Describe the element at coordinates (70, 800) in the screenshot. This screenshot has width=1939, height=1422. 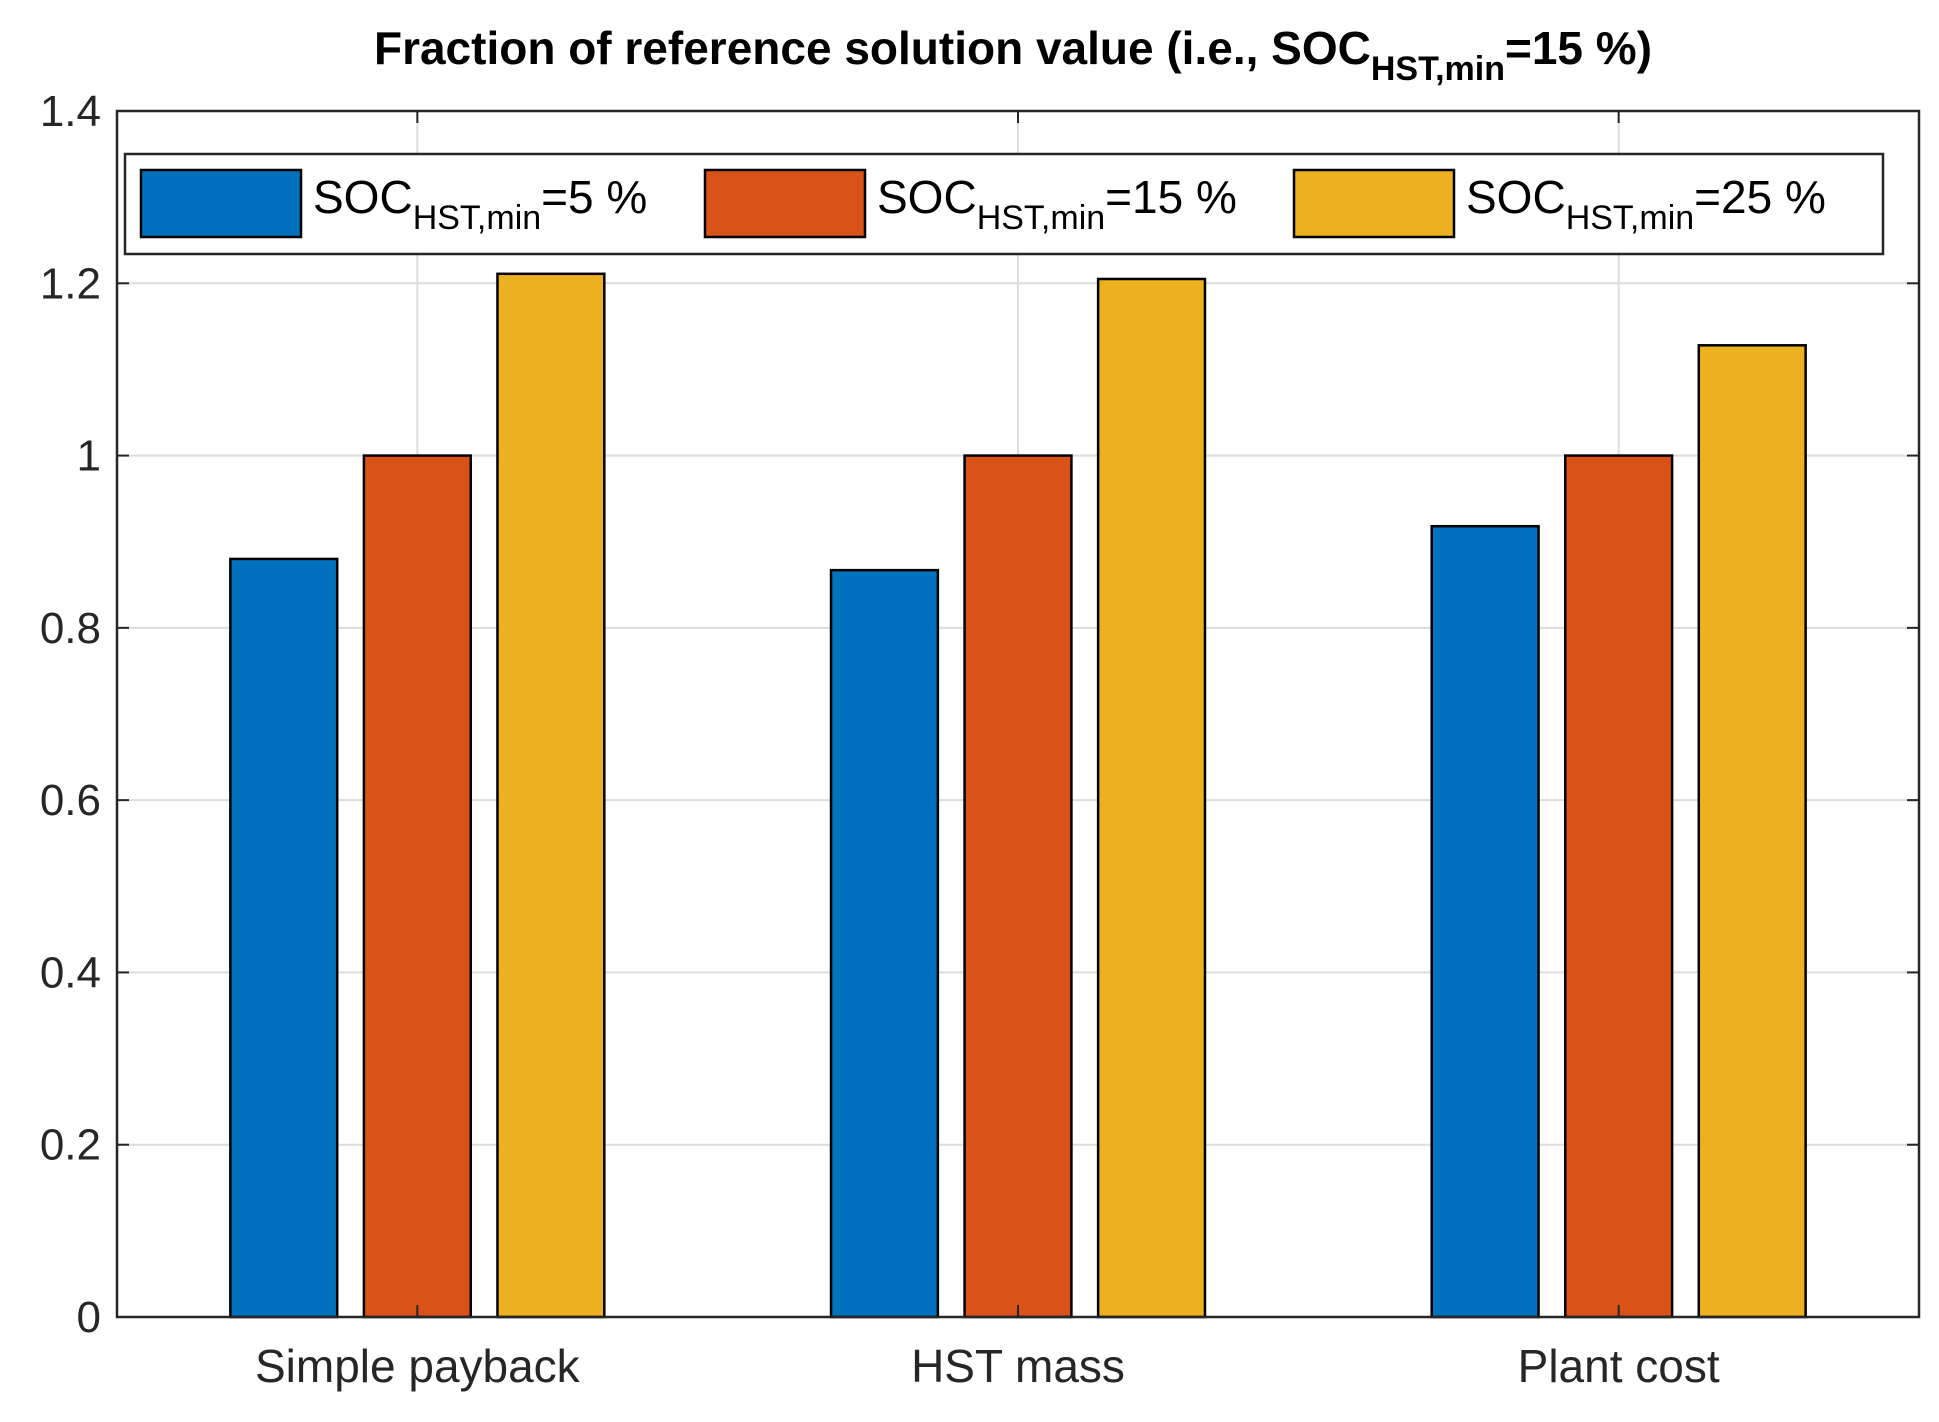
I see `y-tick-label: 0.6` at that location.